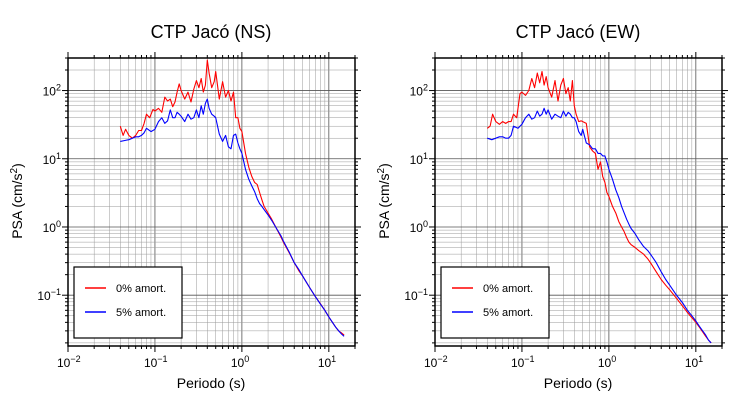 The image size is (730, 400). Describe the element at coordinates (578, 32) in the screenshot. I see `chart-title: CTP Jacó (EW)` at that location.